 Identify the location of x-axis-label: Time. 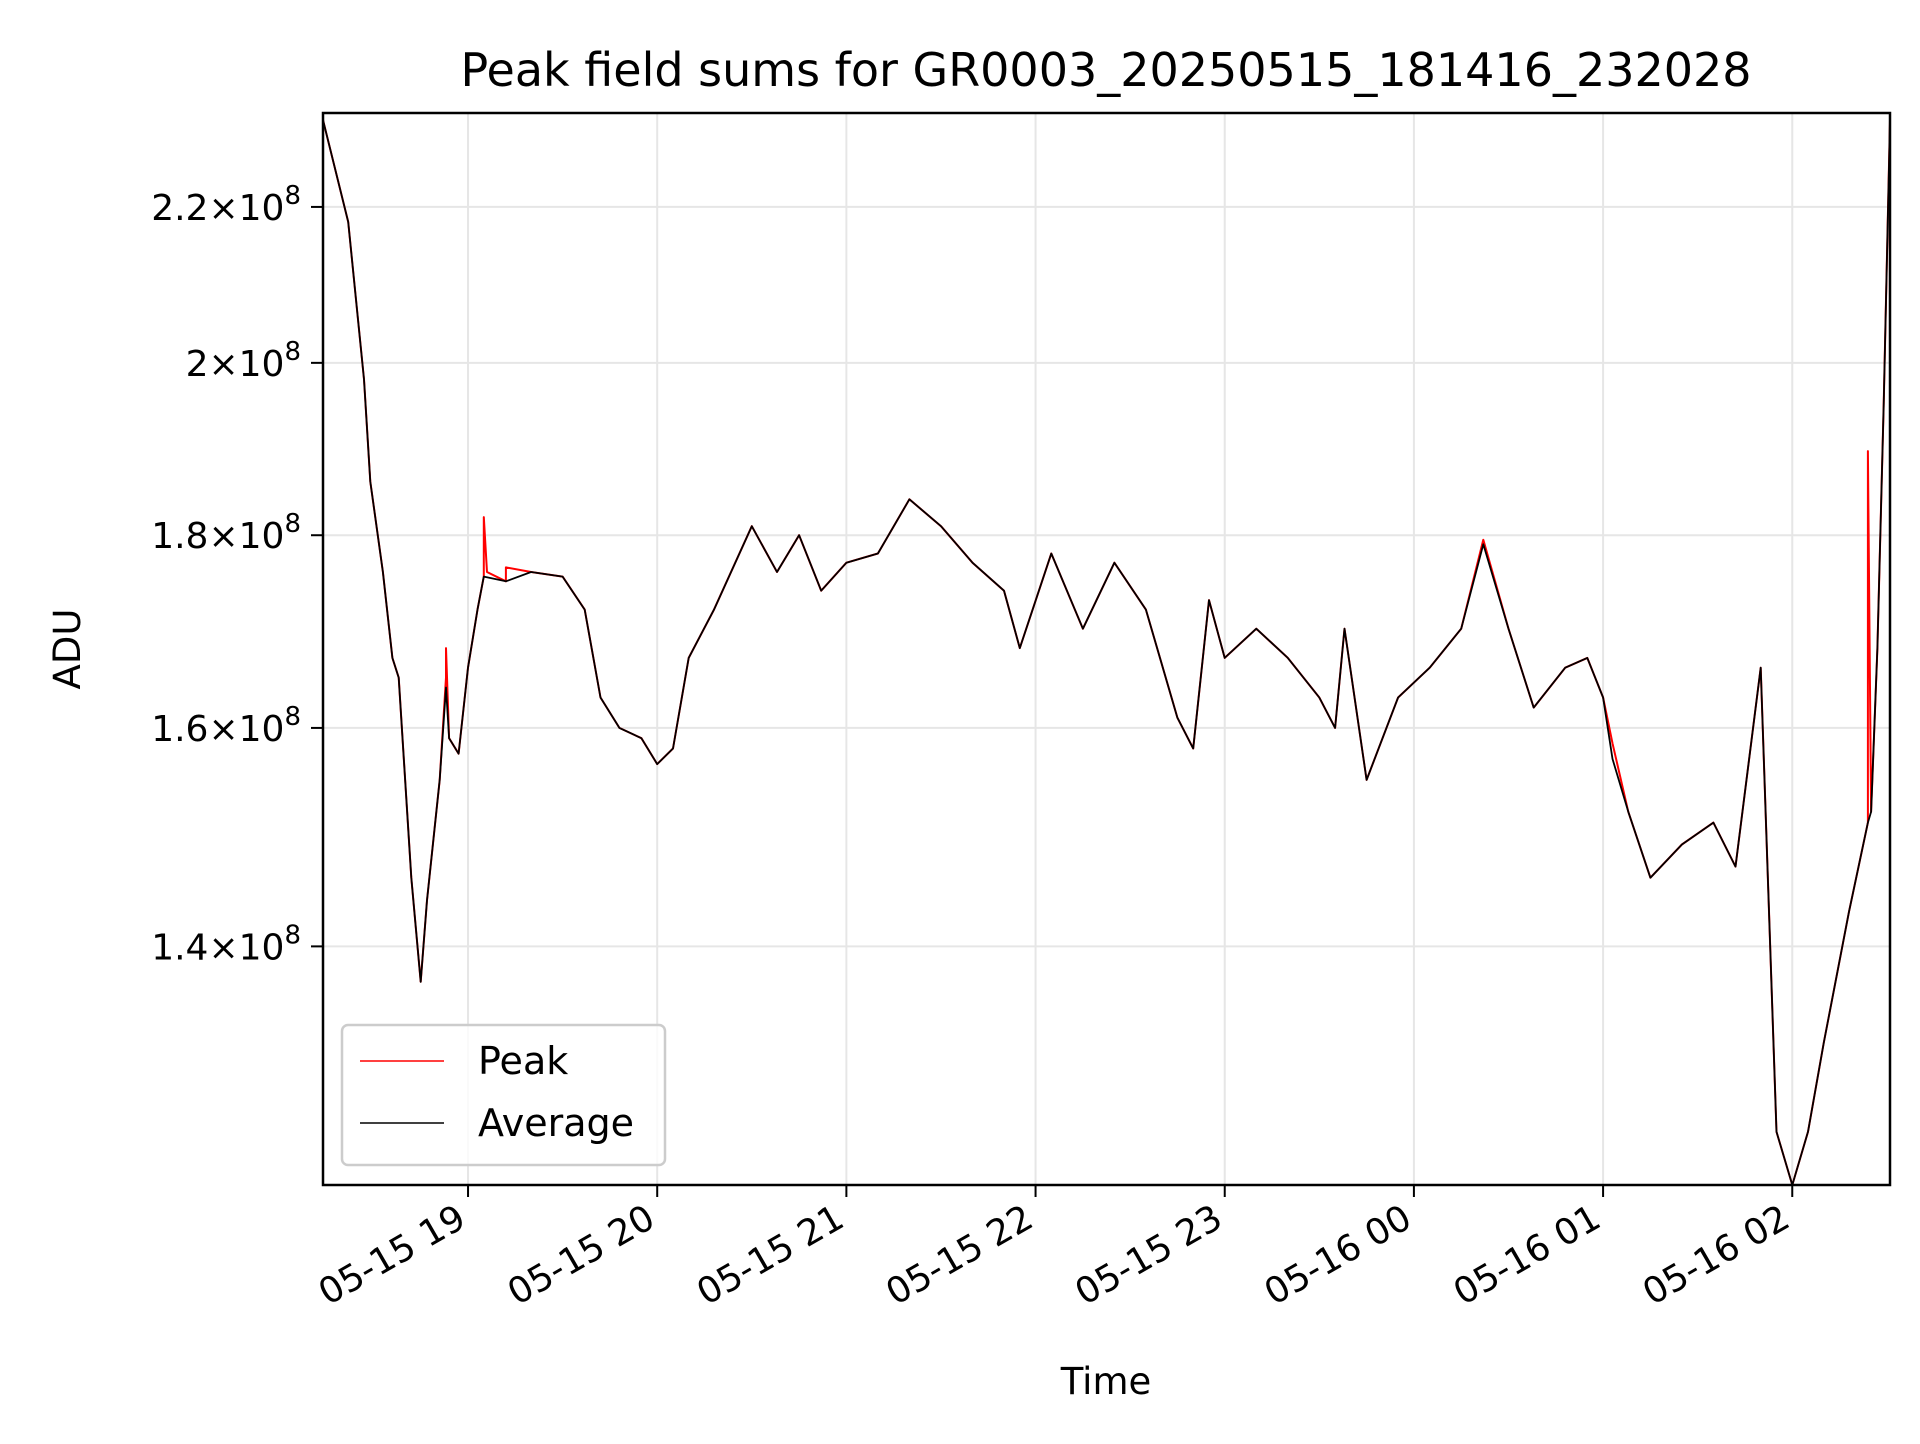
(1106, 1381).